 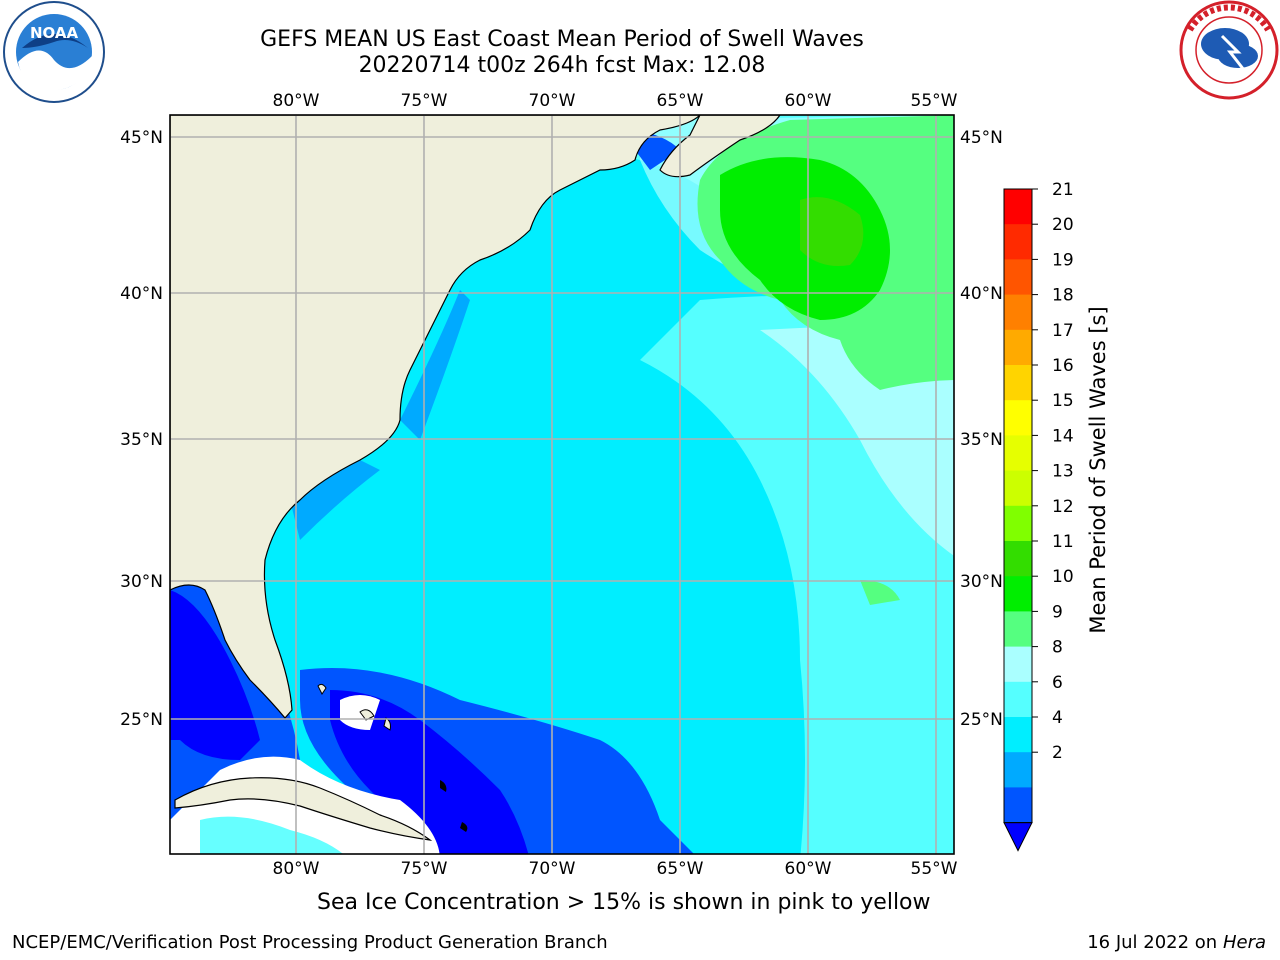 I want to click on colorbar-tick-label: 13, so click(x=1063, y=472).